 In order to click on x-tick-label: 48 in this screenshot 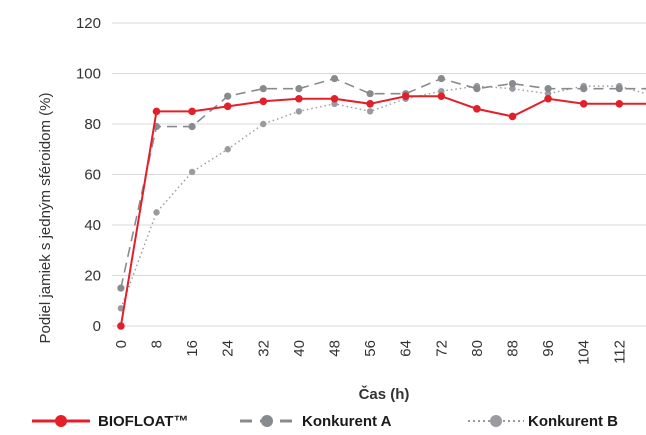, I will do `click(335, 348)`.